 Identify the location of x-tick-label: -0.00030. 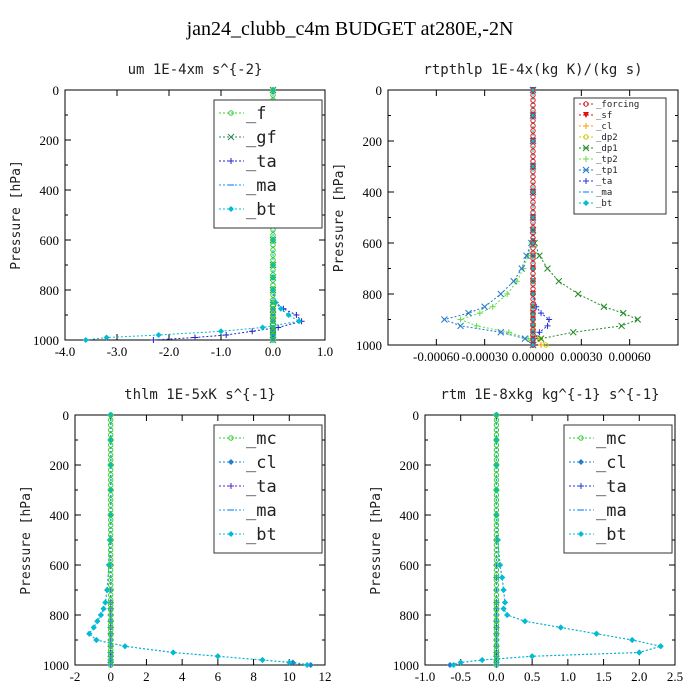
(484, 356).